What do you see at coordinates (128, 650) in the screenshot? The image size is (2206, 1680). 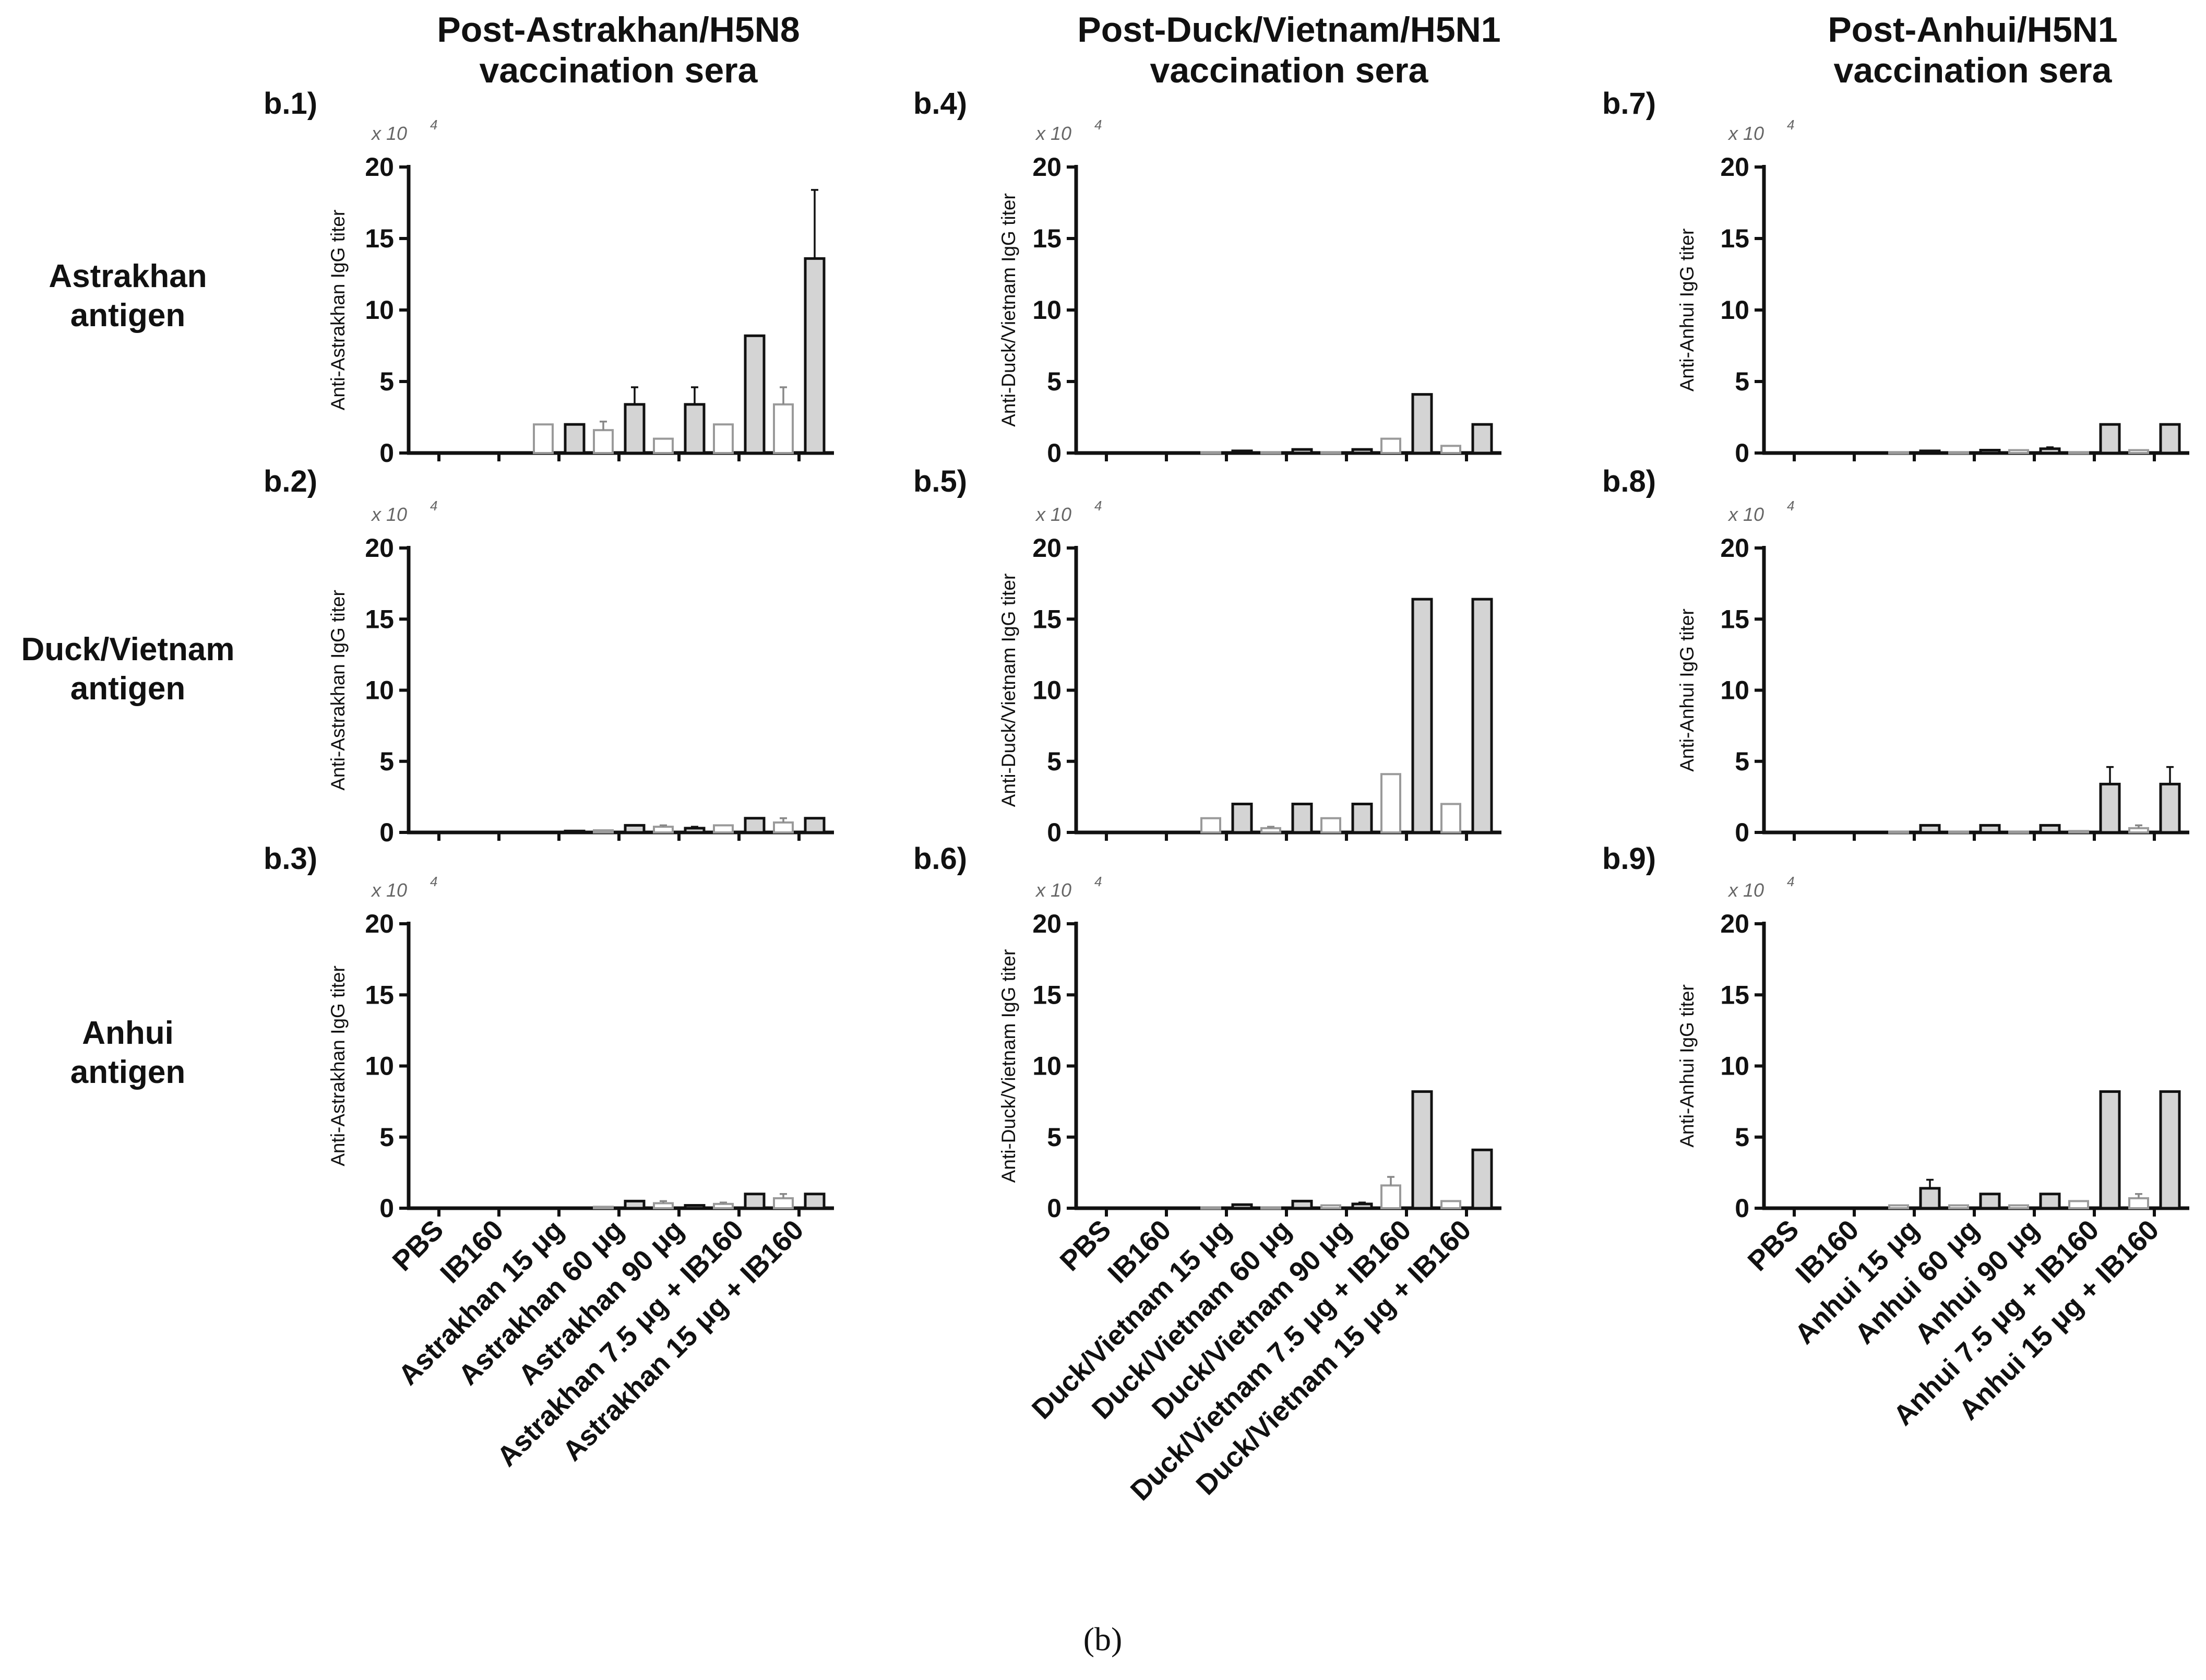 I see `row-label-2-line1: Duck/Vietnam` at bounding box center [128, 650].